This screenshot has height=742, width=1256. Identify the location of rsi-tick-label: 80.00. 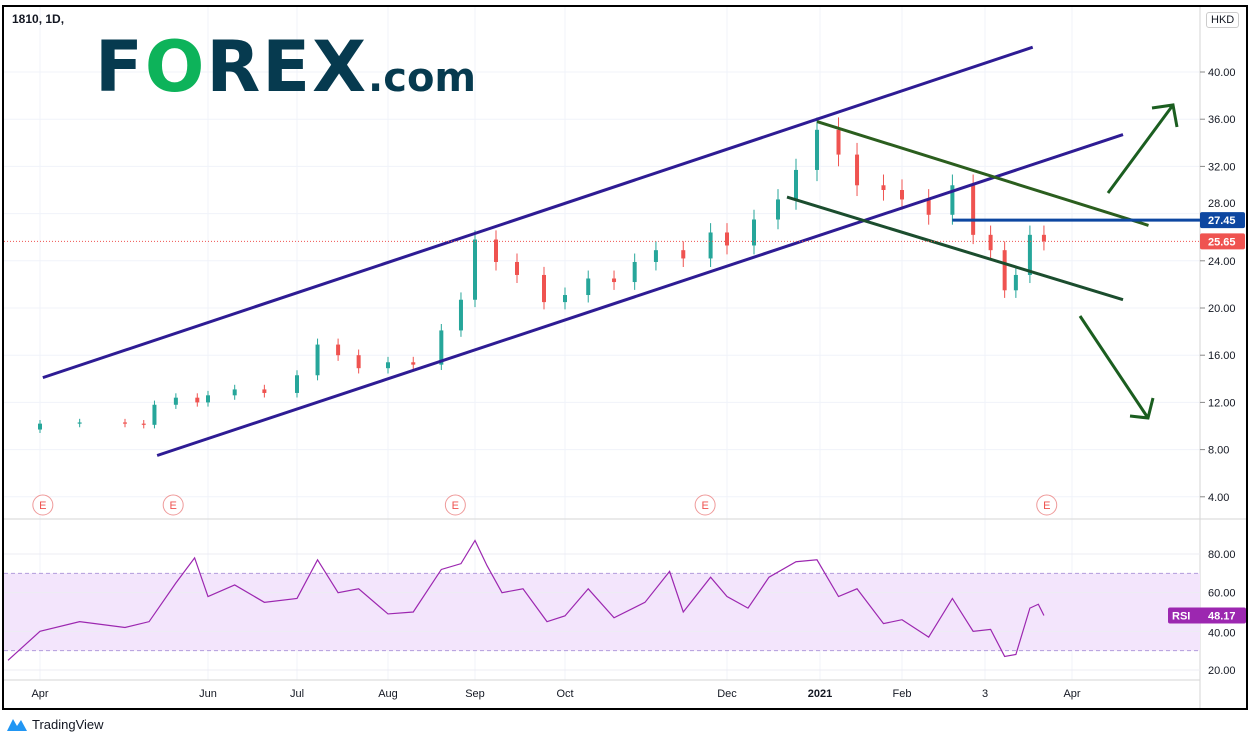
(1222, 555).